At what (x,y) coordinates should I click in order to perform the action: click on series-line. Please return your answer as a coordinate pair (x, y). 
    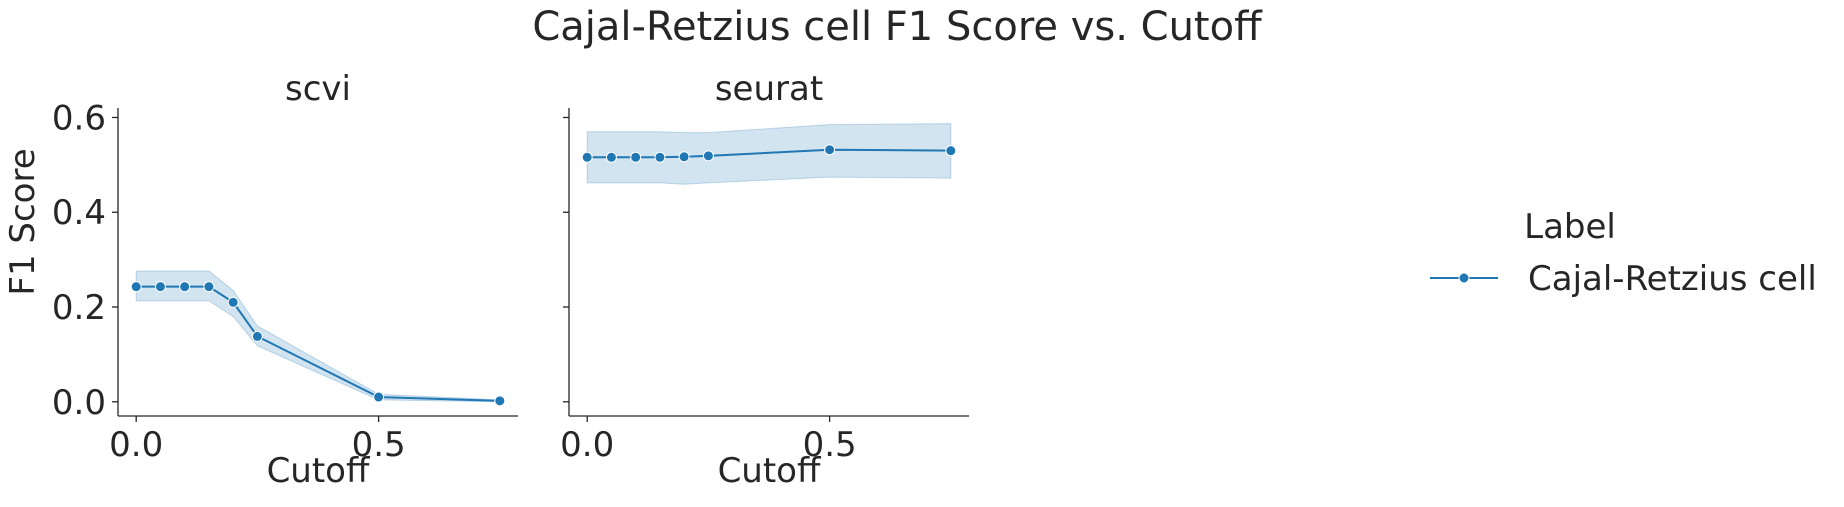
    Looking at the image, I should click on (318, 343).